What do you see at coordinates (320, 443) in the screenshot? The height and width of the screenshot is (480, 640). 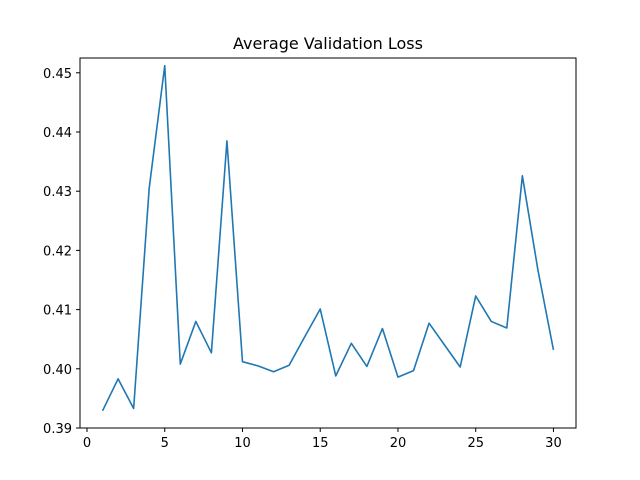 I see `x-tick-label: 15` at bounding box center [320, 443].